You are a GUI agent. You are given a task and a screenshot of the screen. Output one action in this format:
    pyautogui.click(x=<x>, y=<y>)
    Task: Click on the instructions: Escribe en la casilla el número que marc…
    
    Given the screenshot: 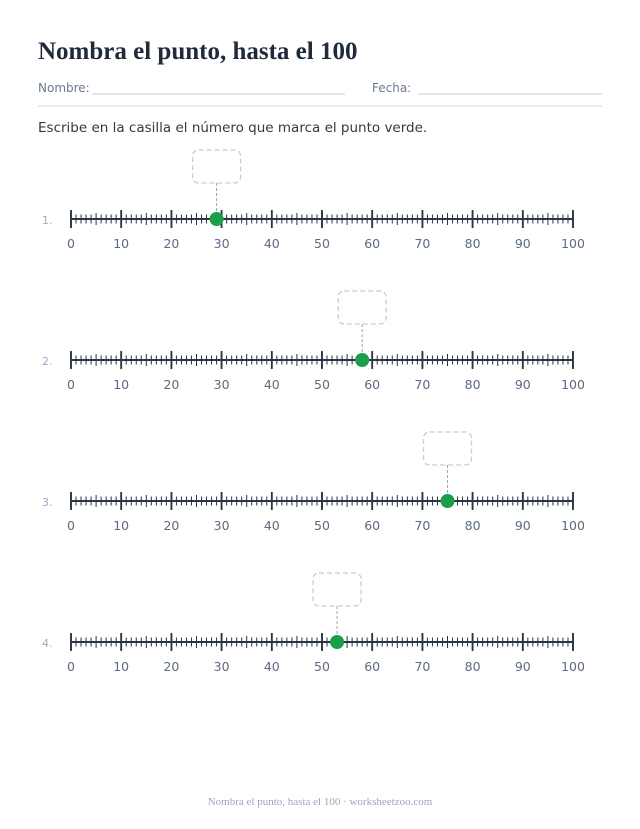 What is the action you would take?
    pyautogui.click(x=232, y=128)
    